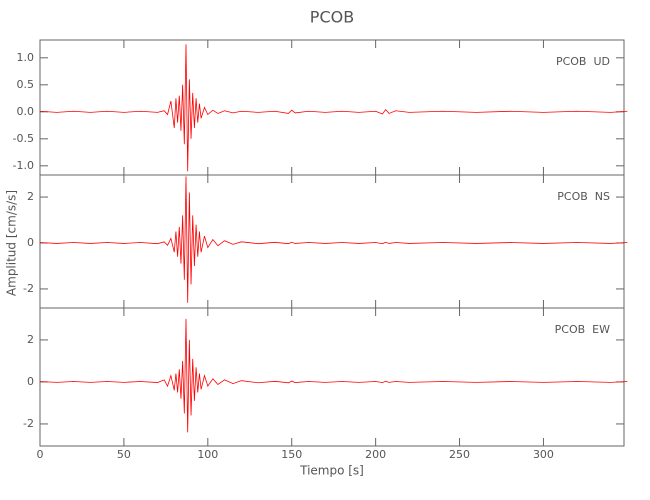 Image resolution: width=650 pixels, height=500 pixels. What do you see at coordinates (459, 454) in the screenshot?
I see `x-tick-label: 250` at bounding box center [459, 454].